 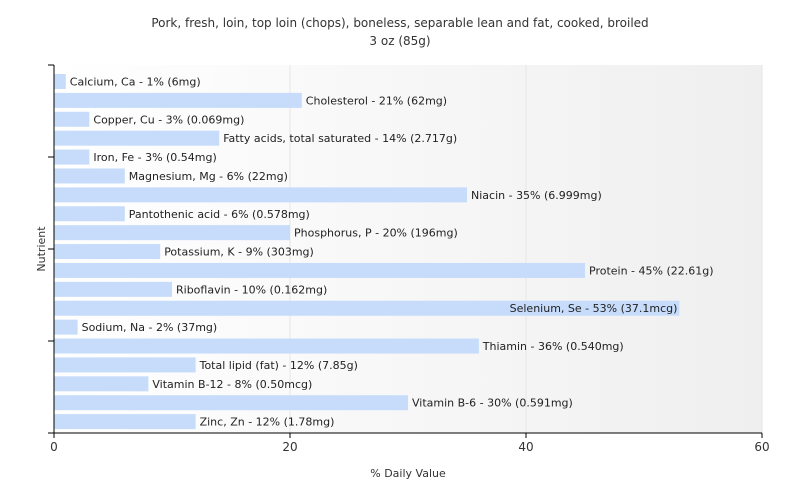 What do you see at coordinates (651, 270) in the screenshot?
I see `bar-label: Protein - 45% (22.61g)` at bounding box center [651, 270].